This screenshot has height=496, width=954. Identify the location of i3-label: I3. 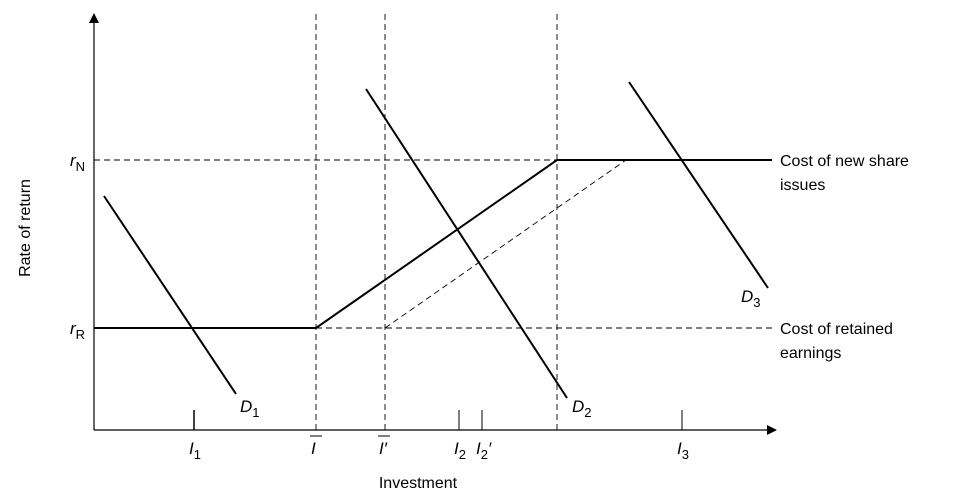
(683, 450).